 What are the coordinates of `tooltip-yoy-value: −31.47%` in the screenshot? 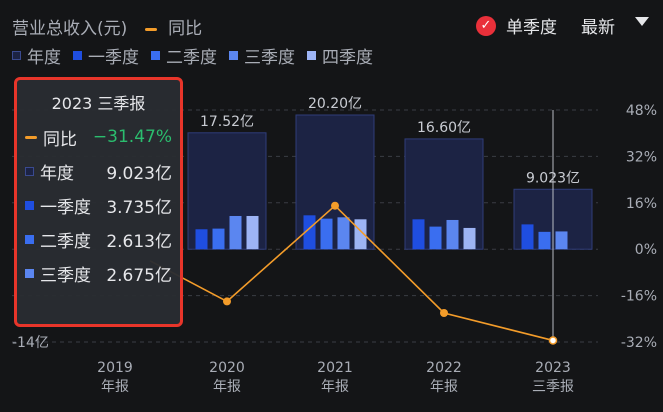 It's located at (132, 137).